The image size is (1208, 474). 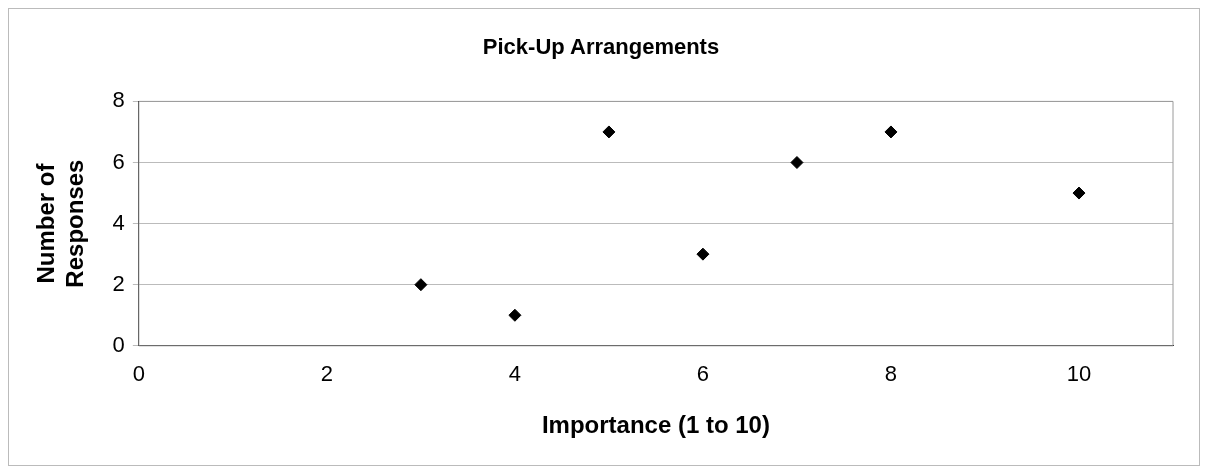 What do you see at coordinates (60, 223) in the screenshot?
I see `y-axis-title: Number of Responses` at bounding box center [60, 223].